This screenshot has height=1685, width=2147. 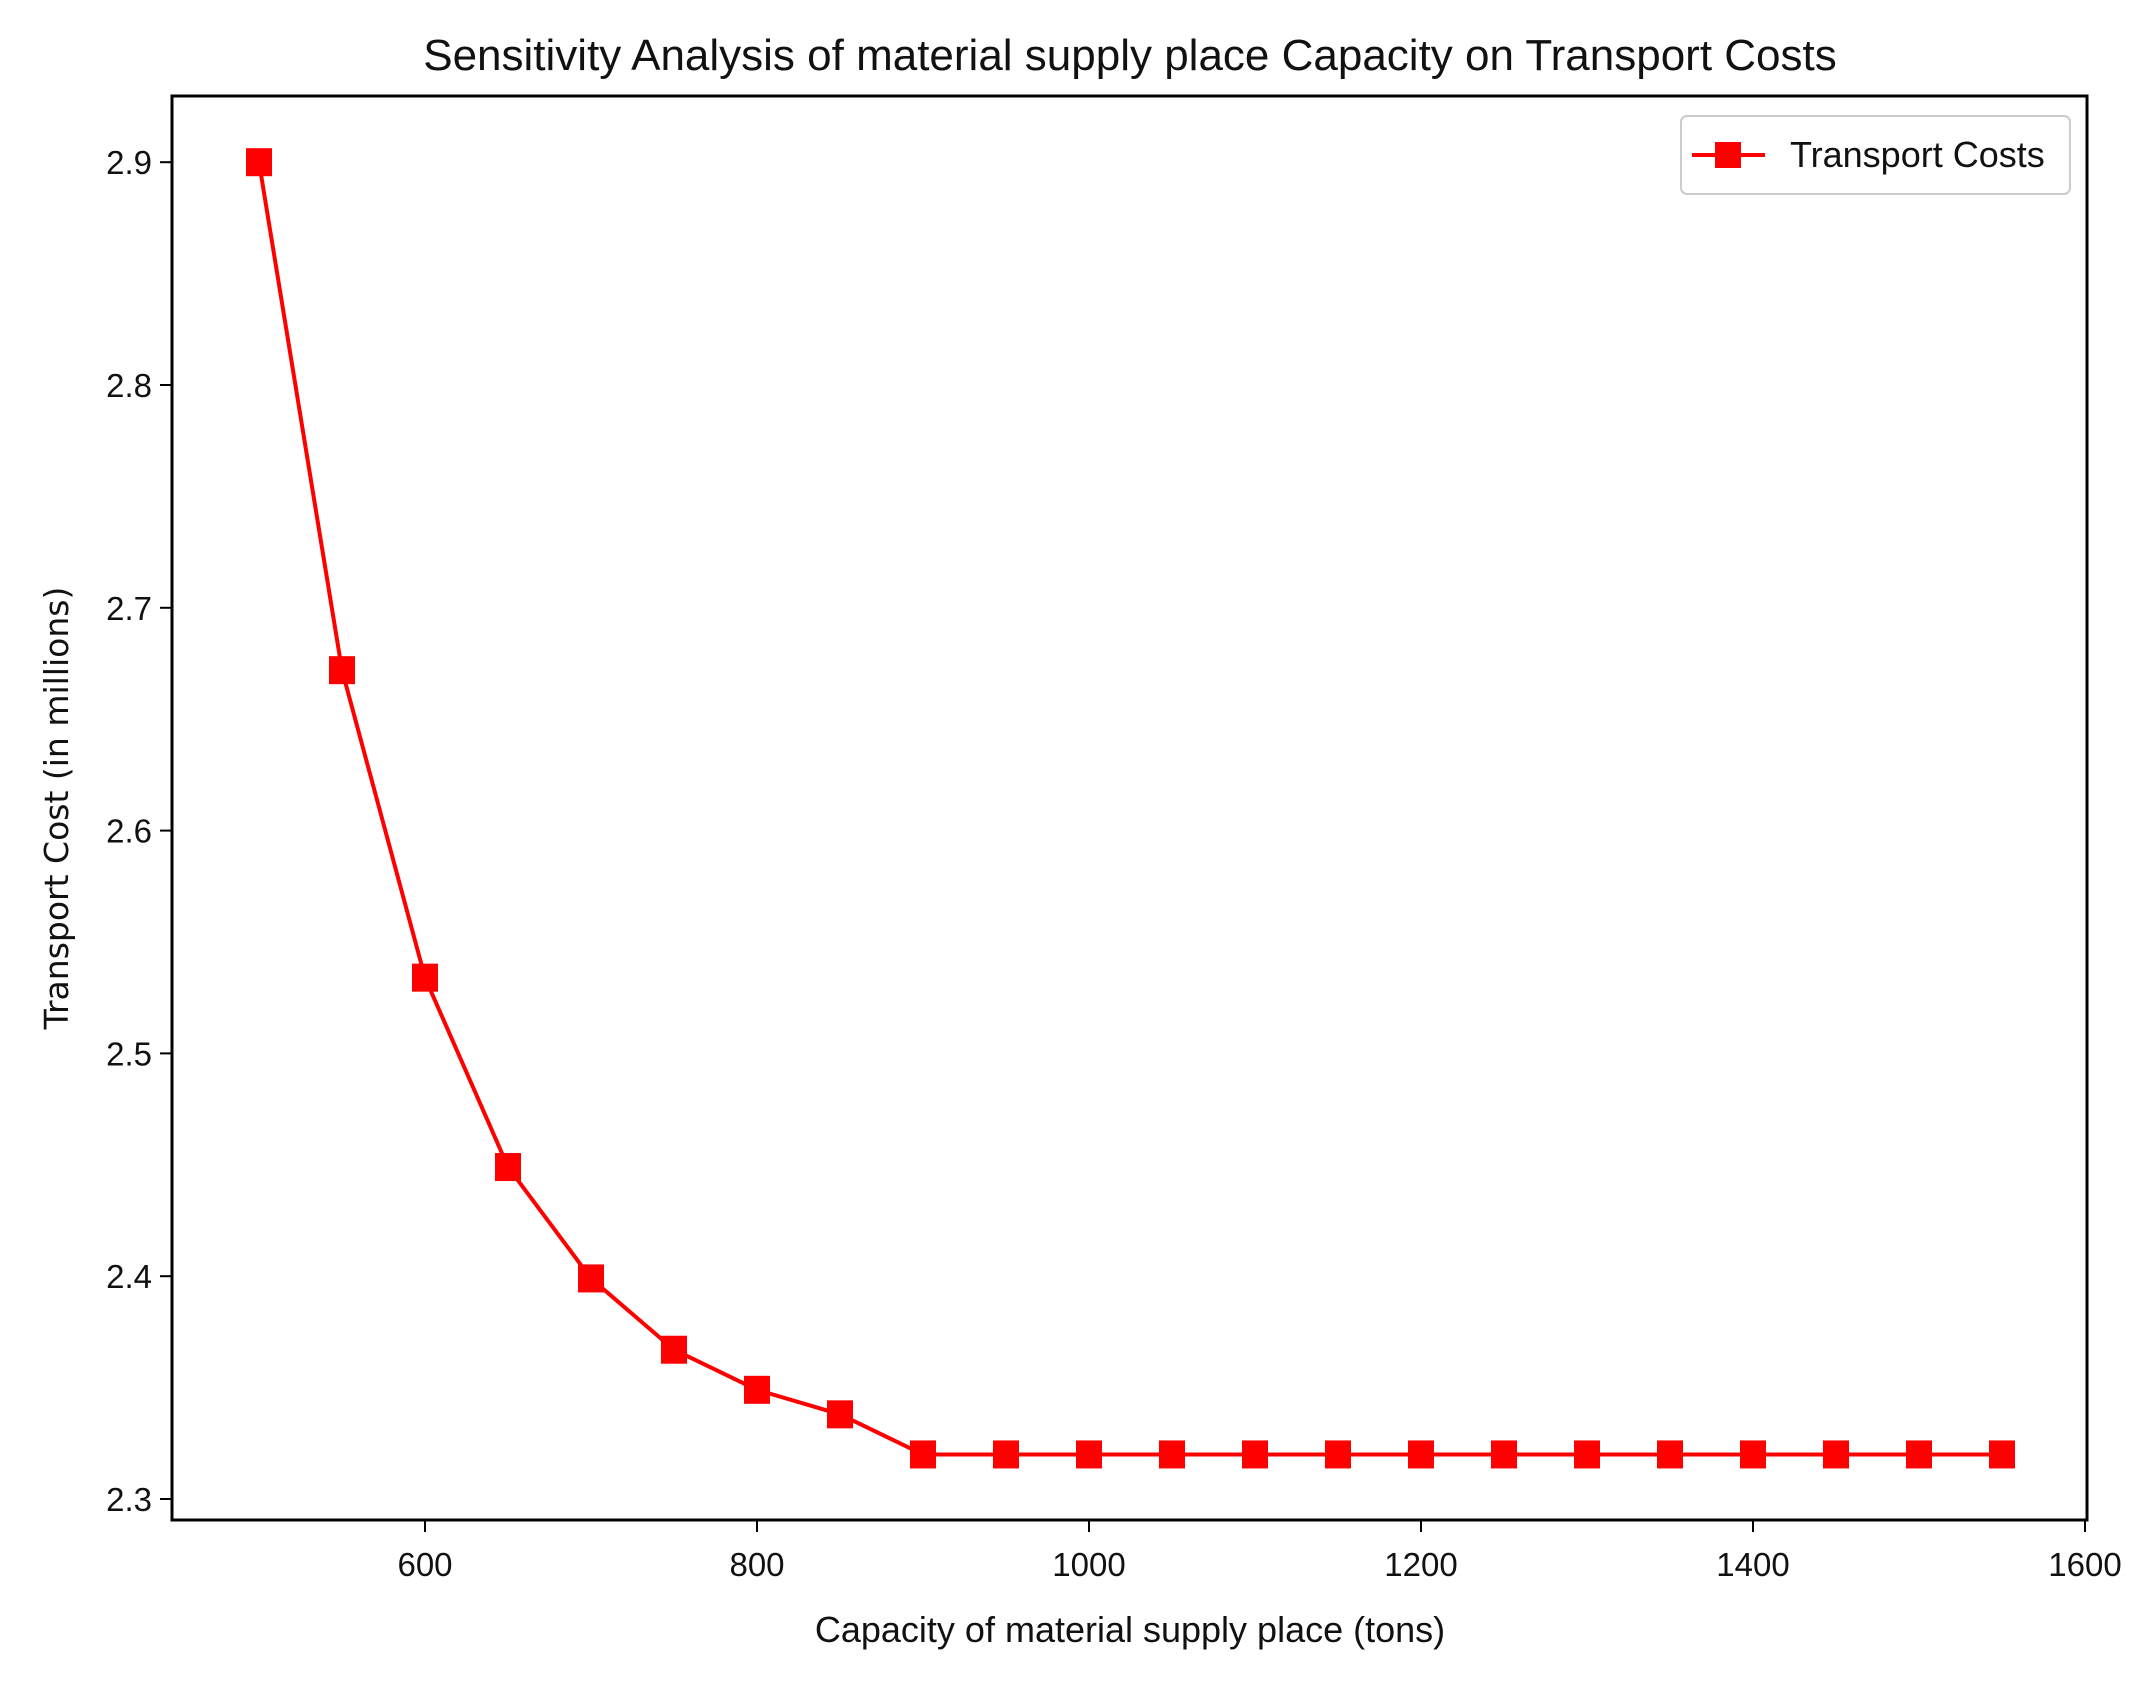 What do you see at coordinates (56, 809) in the screenshot?
I see `y-axis-label: Transport Cost (in millions)` at bounding box center [56, 809].